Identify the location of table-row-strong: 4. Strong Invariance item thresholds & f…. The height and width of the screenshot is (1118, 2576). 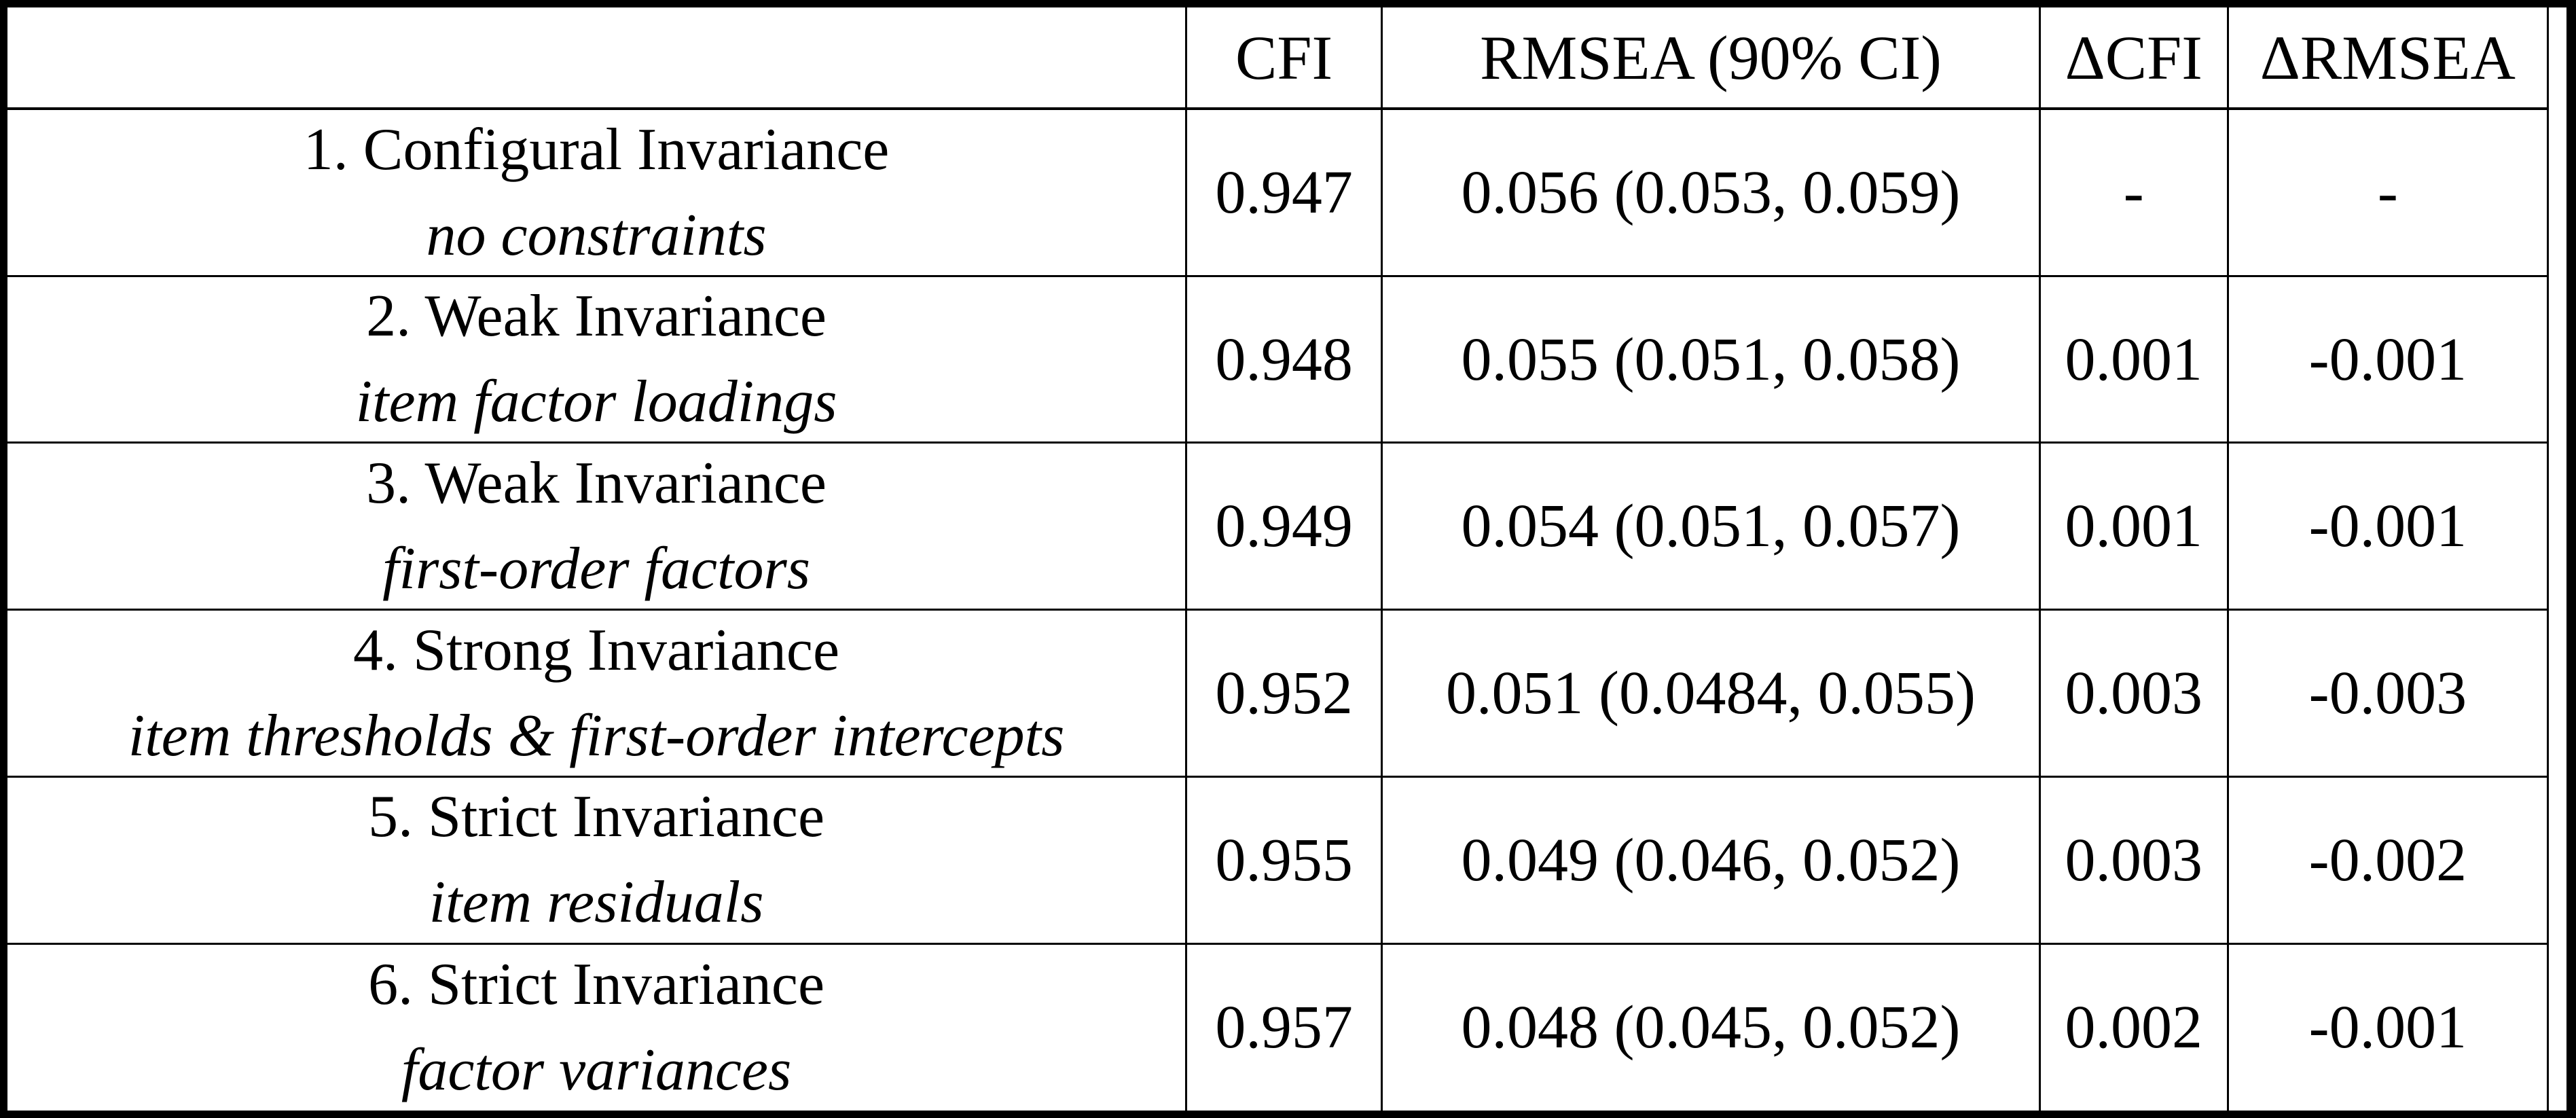
(1278, 693).